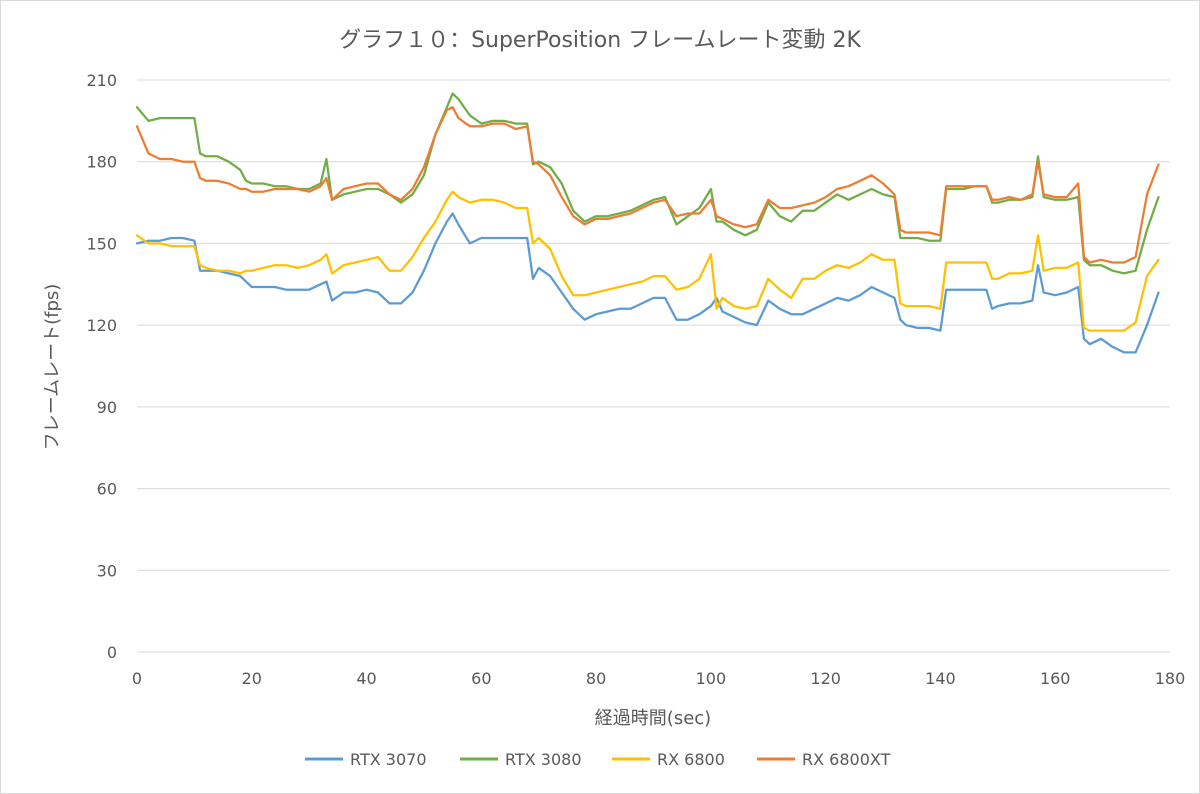 The image size is (1200, 794). I want to click on y-tick-label: 90, so click(107, 407).